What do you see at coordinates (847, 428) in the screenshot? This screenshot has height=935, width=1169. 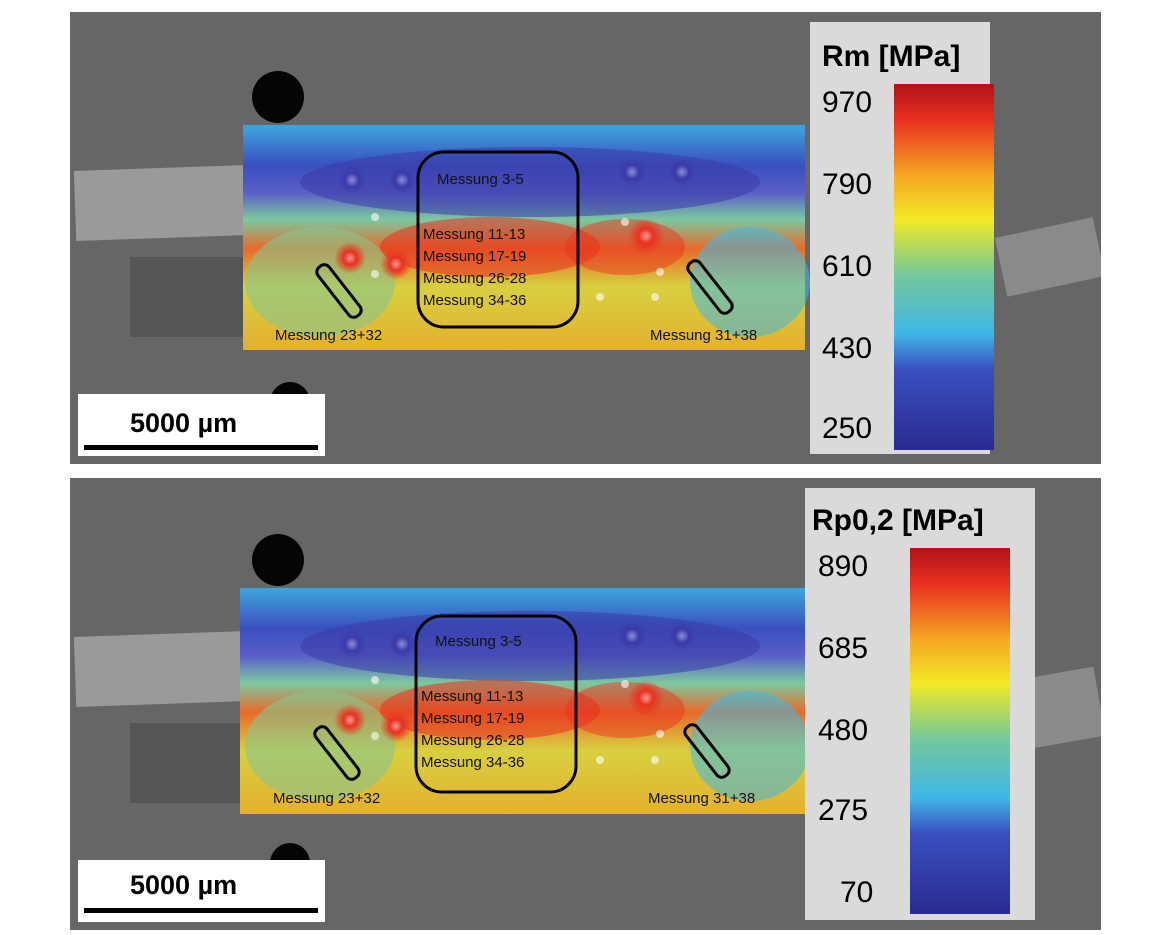 I see `legend-tick: 250` at bounding box center [847, 428].